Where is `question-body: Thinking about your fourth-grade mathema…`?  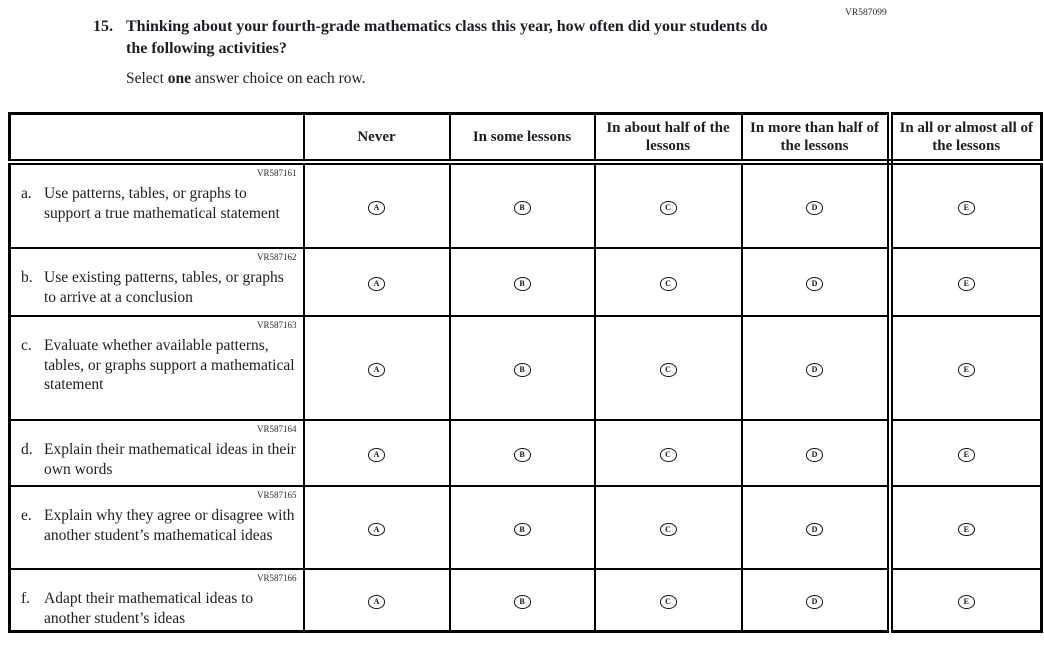
question-body: Thinking about your fourth-grade mathema… is located at coordinates (469, 52).